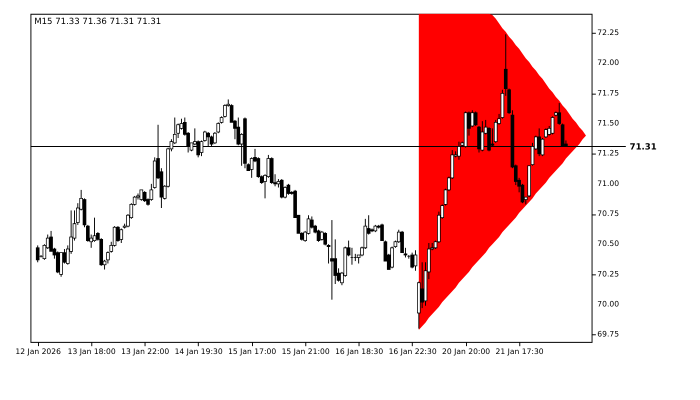 Image resolution: width=700 pixels, height=400 pixels. Describe the element at coordinates (608, 273) in the screenshot. I see `y-tick-label: 70.25` at that location.